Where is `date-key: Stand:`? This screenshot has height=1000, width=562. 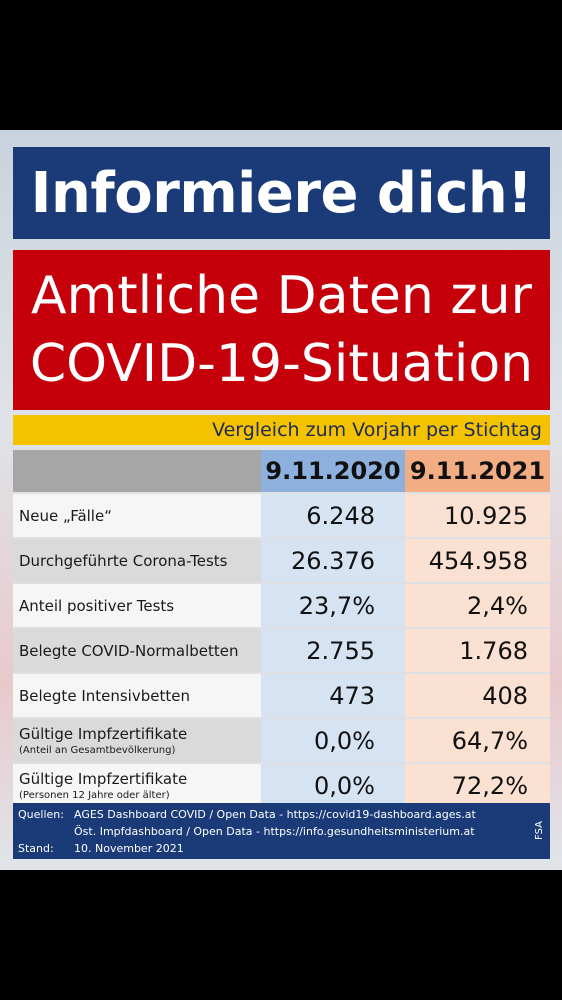
date-key: Stand: is located at coordinates (36, 848).